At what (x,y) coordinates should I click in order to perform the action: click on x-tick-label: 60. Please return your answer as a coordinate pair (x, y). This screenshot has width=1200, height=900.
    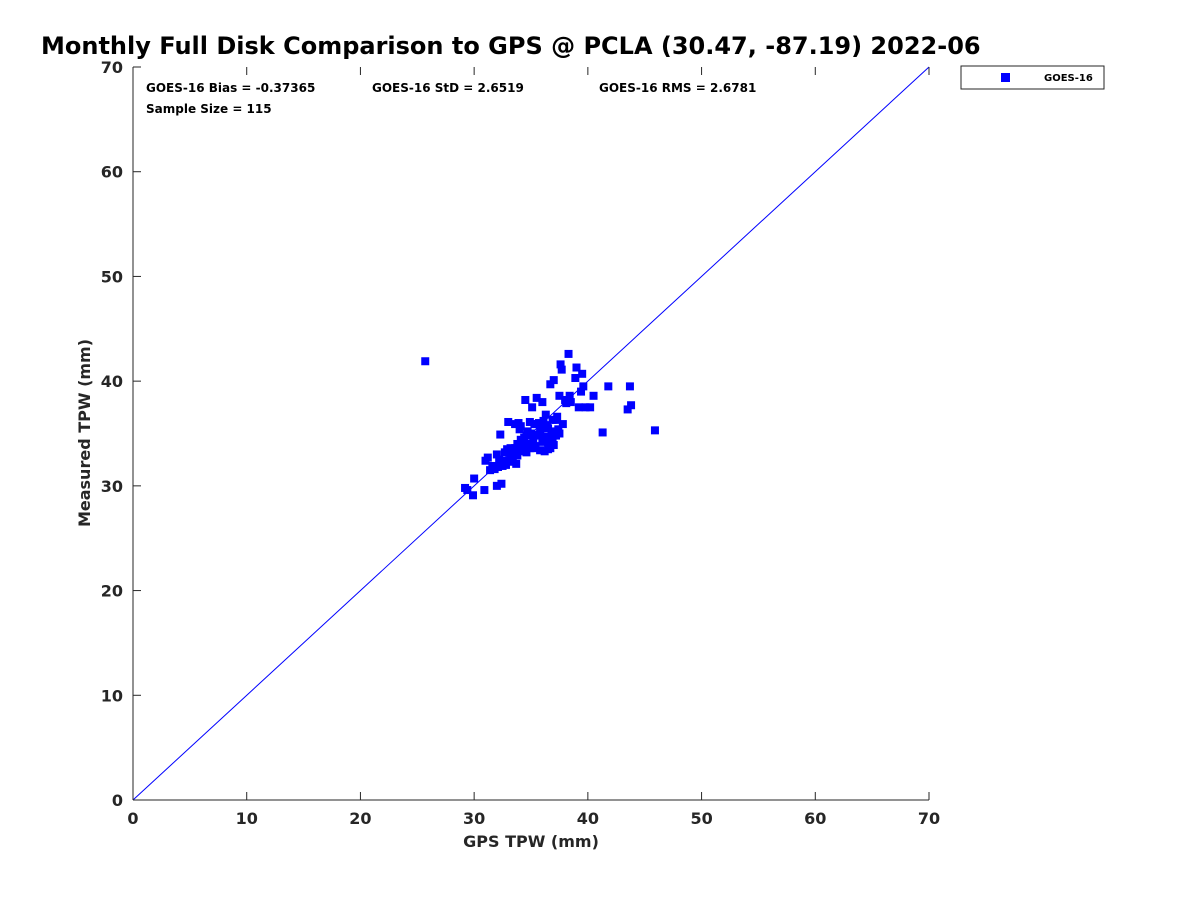
    Looking at the image, I should click on (815, 818).